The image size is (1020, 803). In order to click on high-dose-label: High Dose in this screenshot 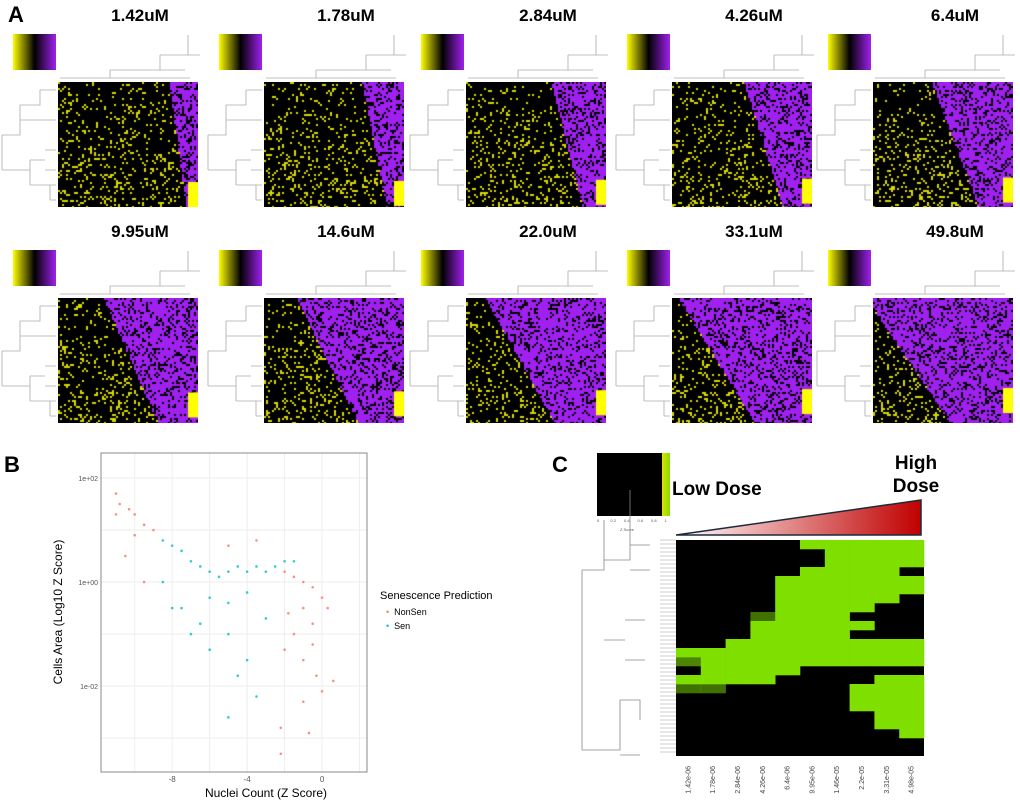, I will do `click(916, 475)`.